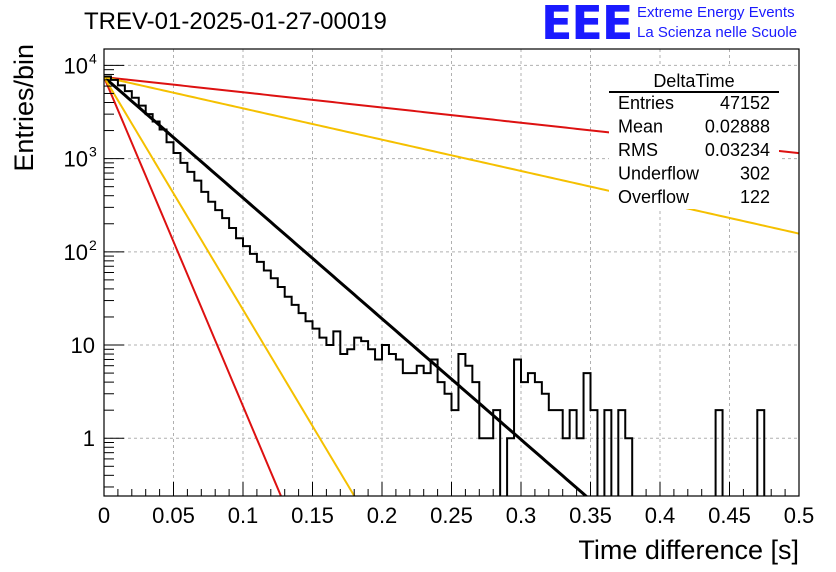 The image size is (836, 572). Describe the element at coordinates (737, 150) in the screenshot. I see `stats-value-rms: 0.03234` at that location.